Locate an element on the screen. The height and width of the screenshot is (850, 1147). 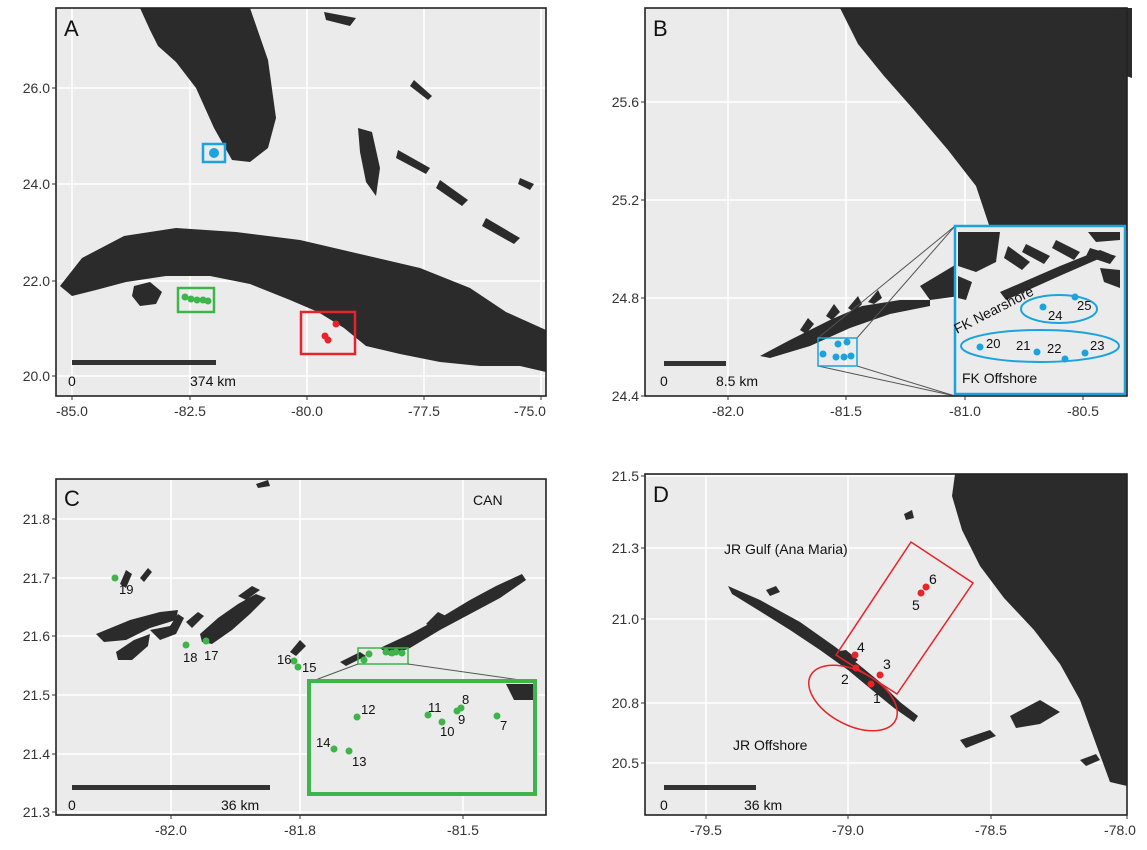
x-tick: -85.0 is located at coordinates (72, 411).